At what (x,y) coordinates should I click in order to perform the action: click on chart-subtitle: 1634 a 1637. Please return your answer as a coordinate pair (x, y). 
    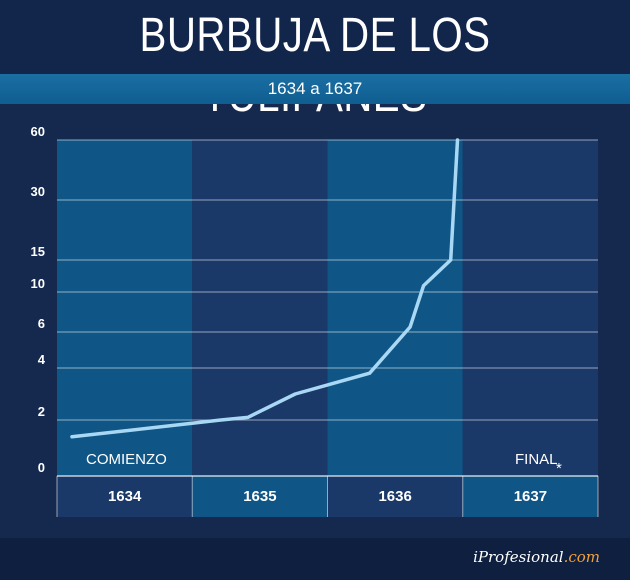
    Looking at the image, I should click on (315, 88).